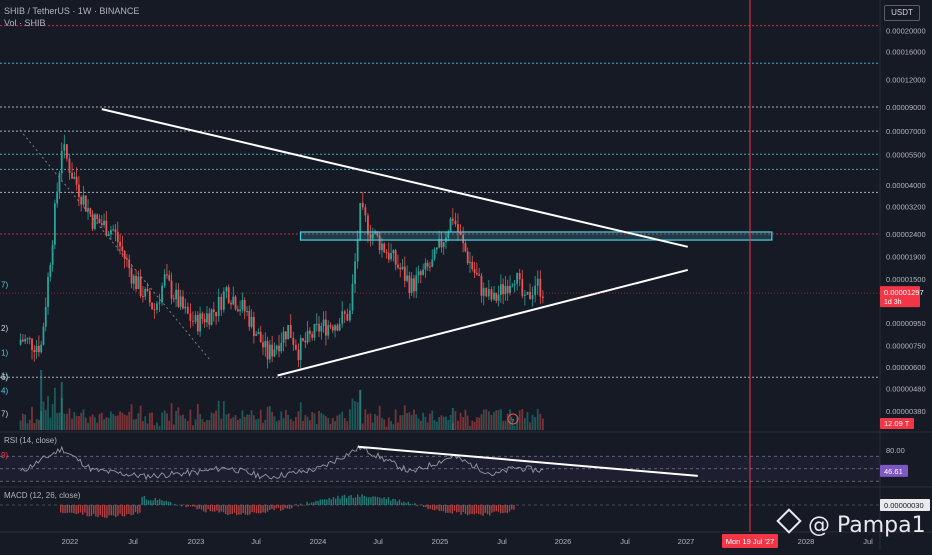 The image size is (932, 555). I want to click on macd-title: MACD (12, 26, close), so click(42, 495).